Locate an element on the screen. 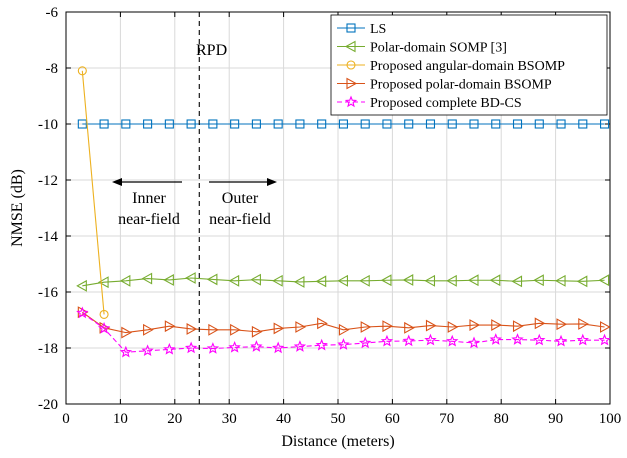  x-tick-label: 60 is located at coordinates (392, 419).